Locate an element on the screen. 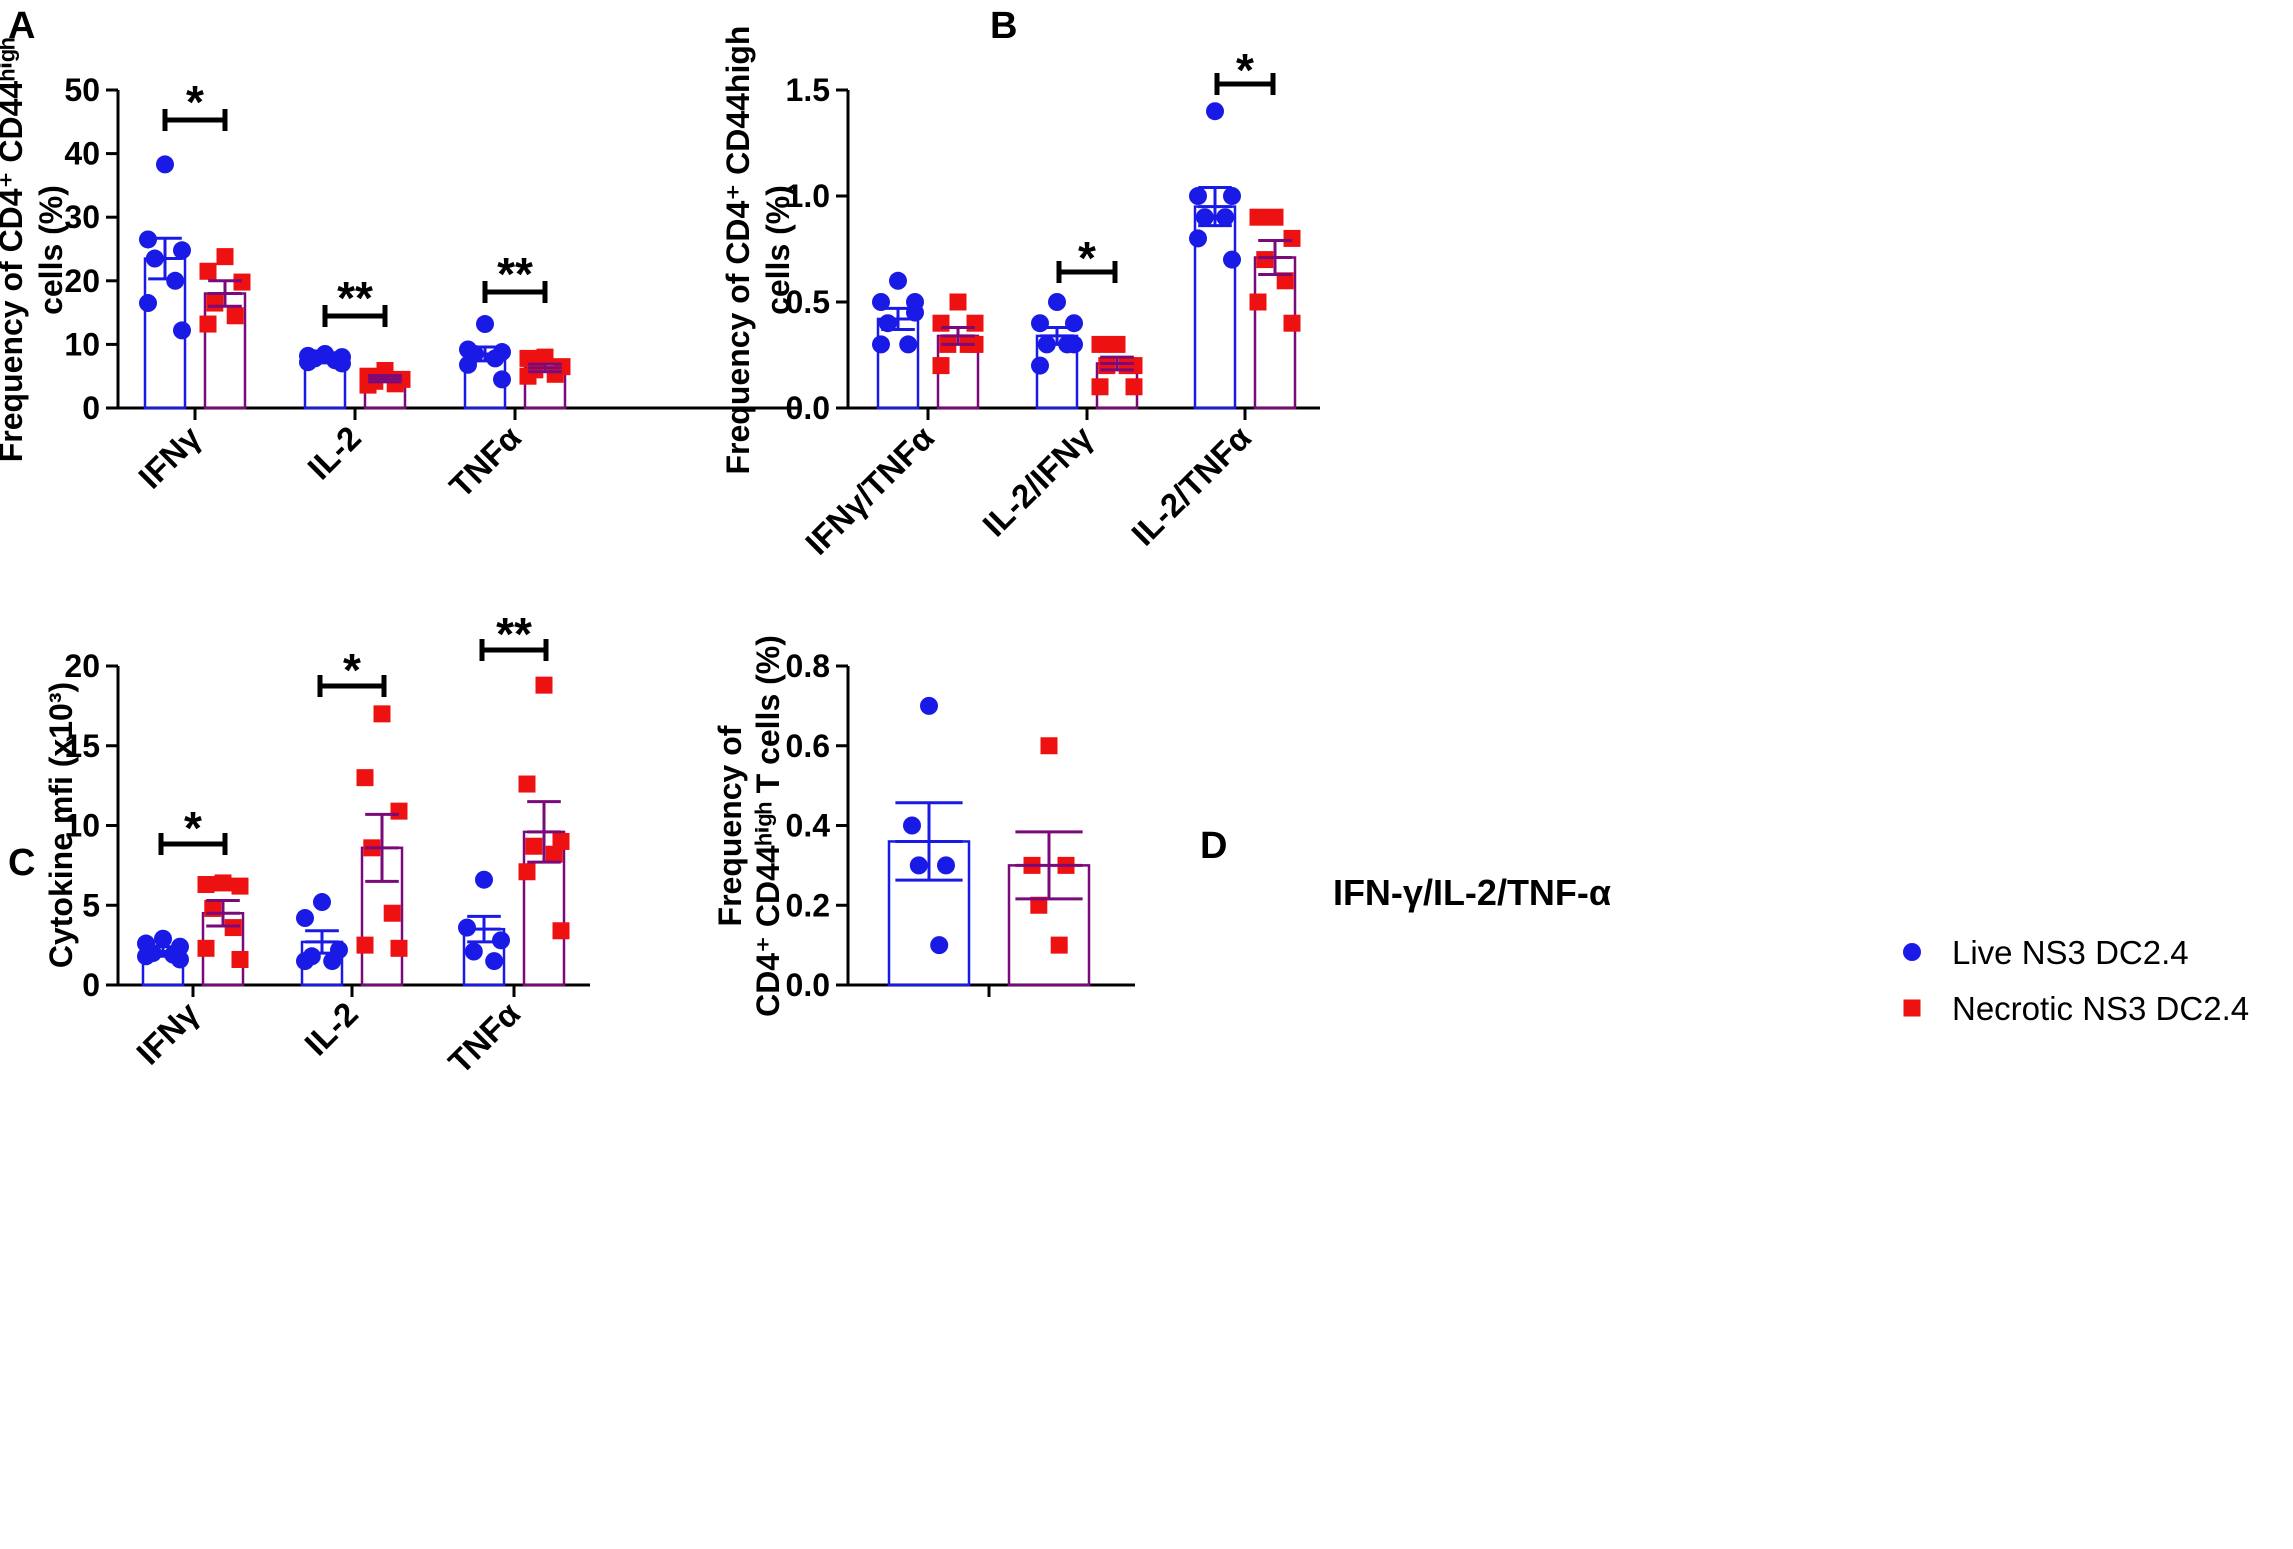 The width and height of the screenshot is (2293, 1549). legend-marker-circle is located at coordinates (1912, 952).